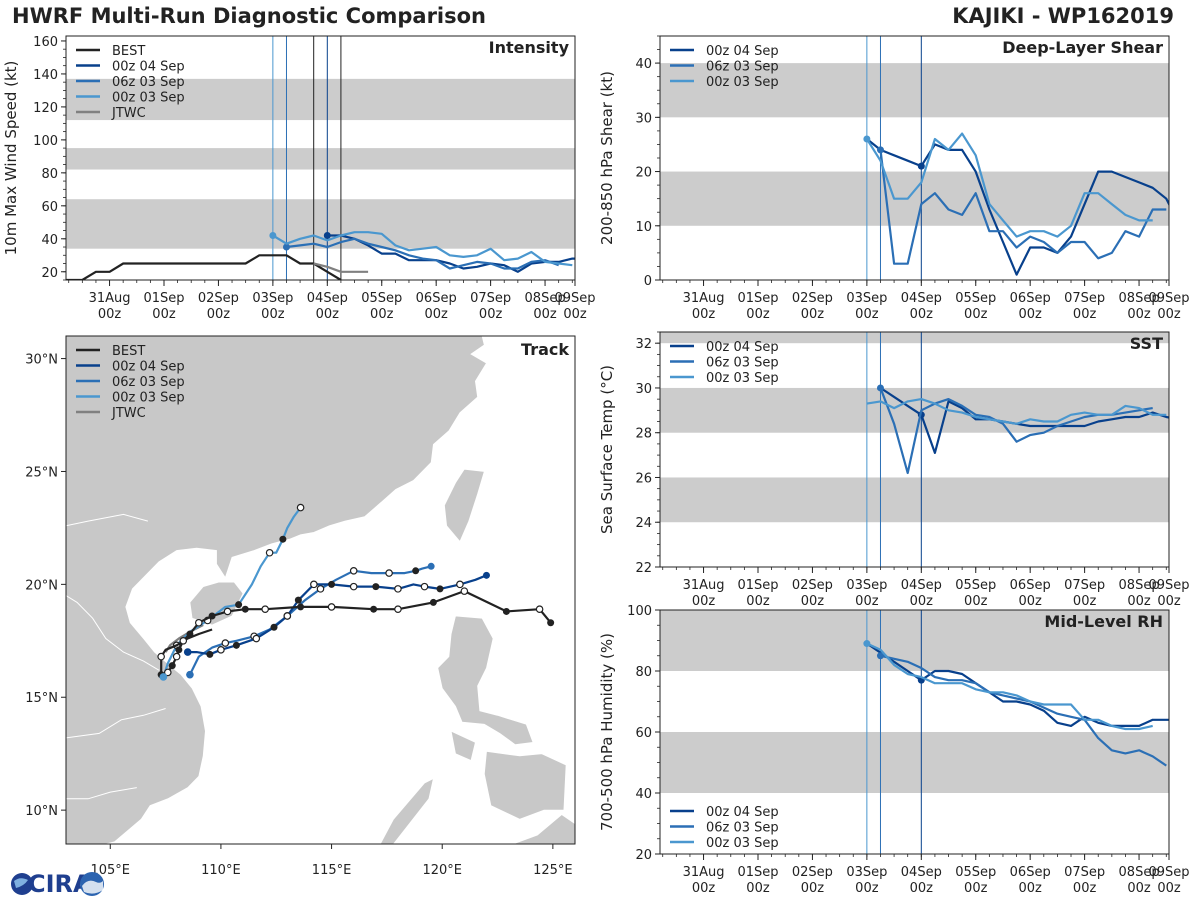 This screenshot has width=1200, height=900. Describe the element at coordinates (553, 870) in the screenshot. I see `lon-tick-label: 125°E` at that location.